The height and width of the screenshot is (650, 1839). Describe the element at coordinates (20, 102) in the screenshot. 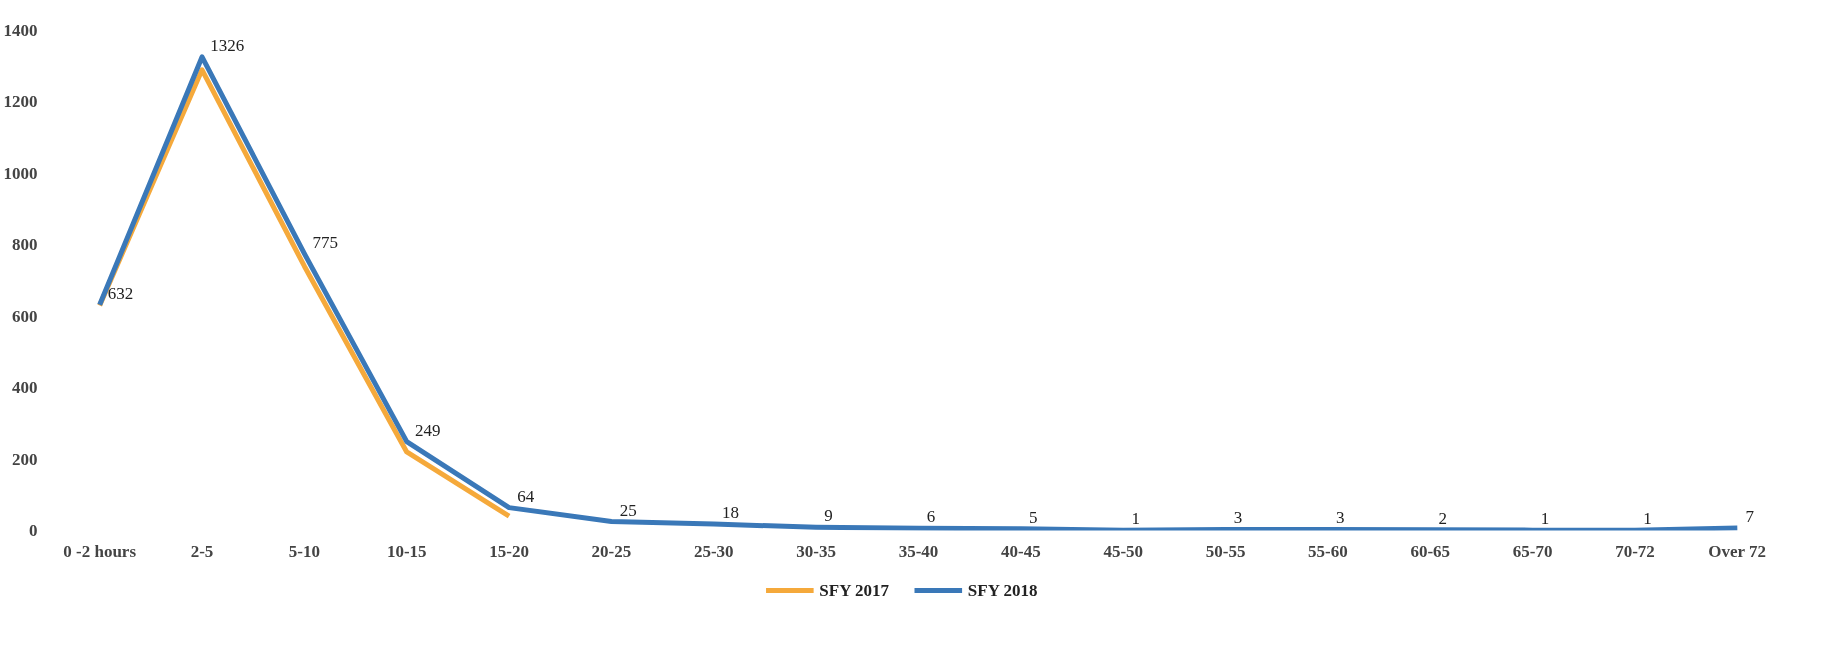

I see `y-tick-label: 1200` at that location.